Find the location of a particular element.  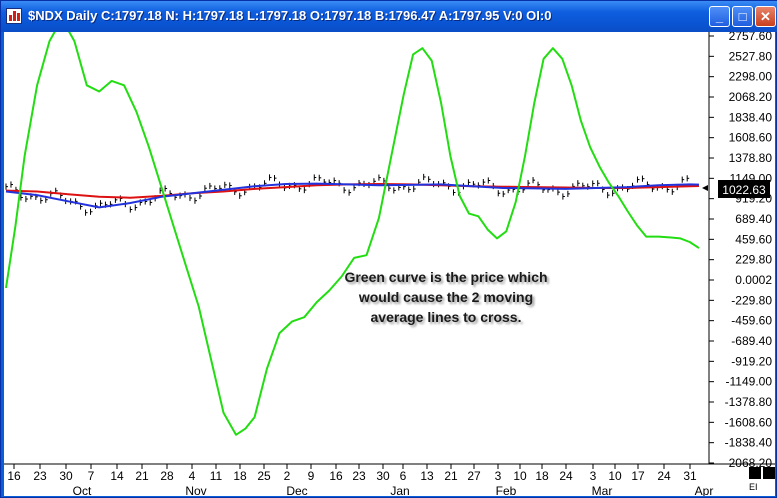

price-marker: 1022.63 is located at coordinates (736, 189).